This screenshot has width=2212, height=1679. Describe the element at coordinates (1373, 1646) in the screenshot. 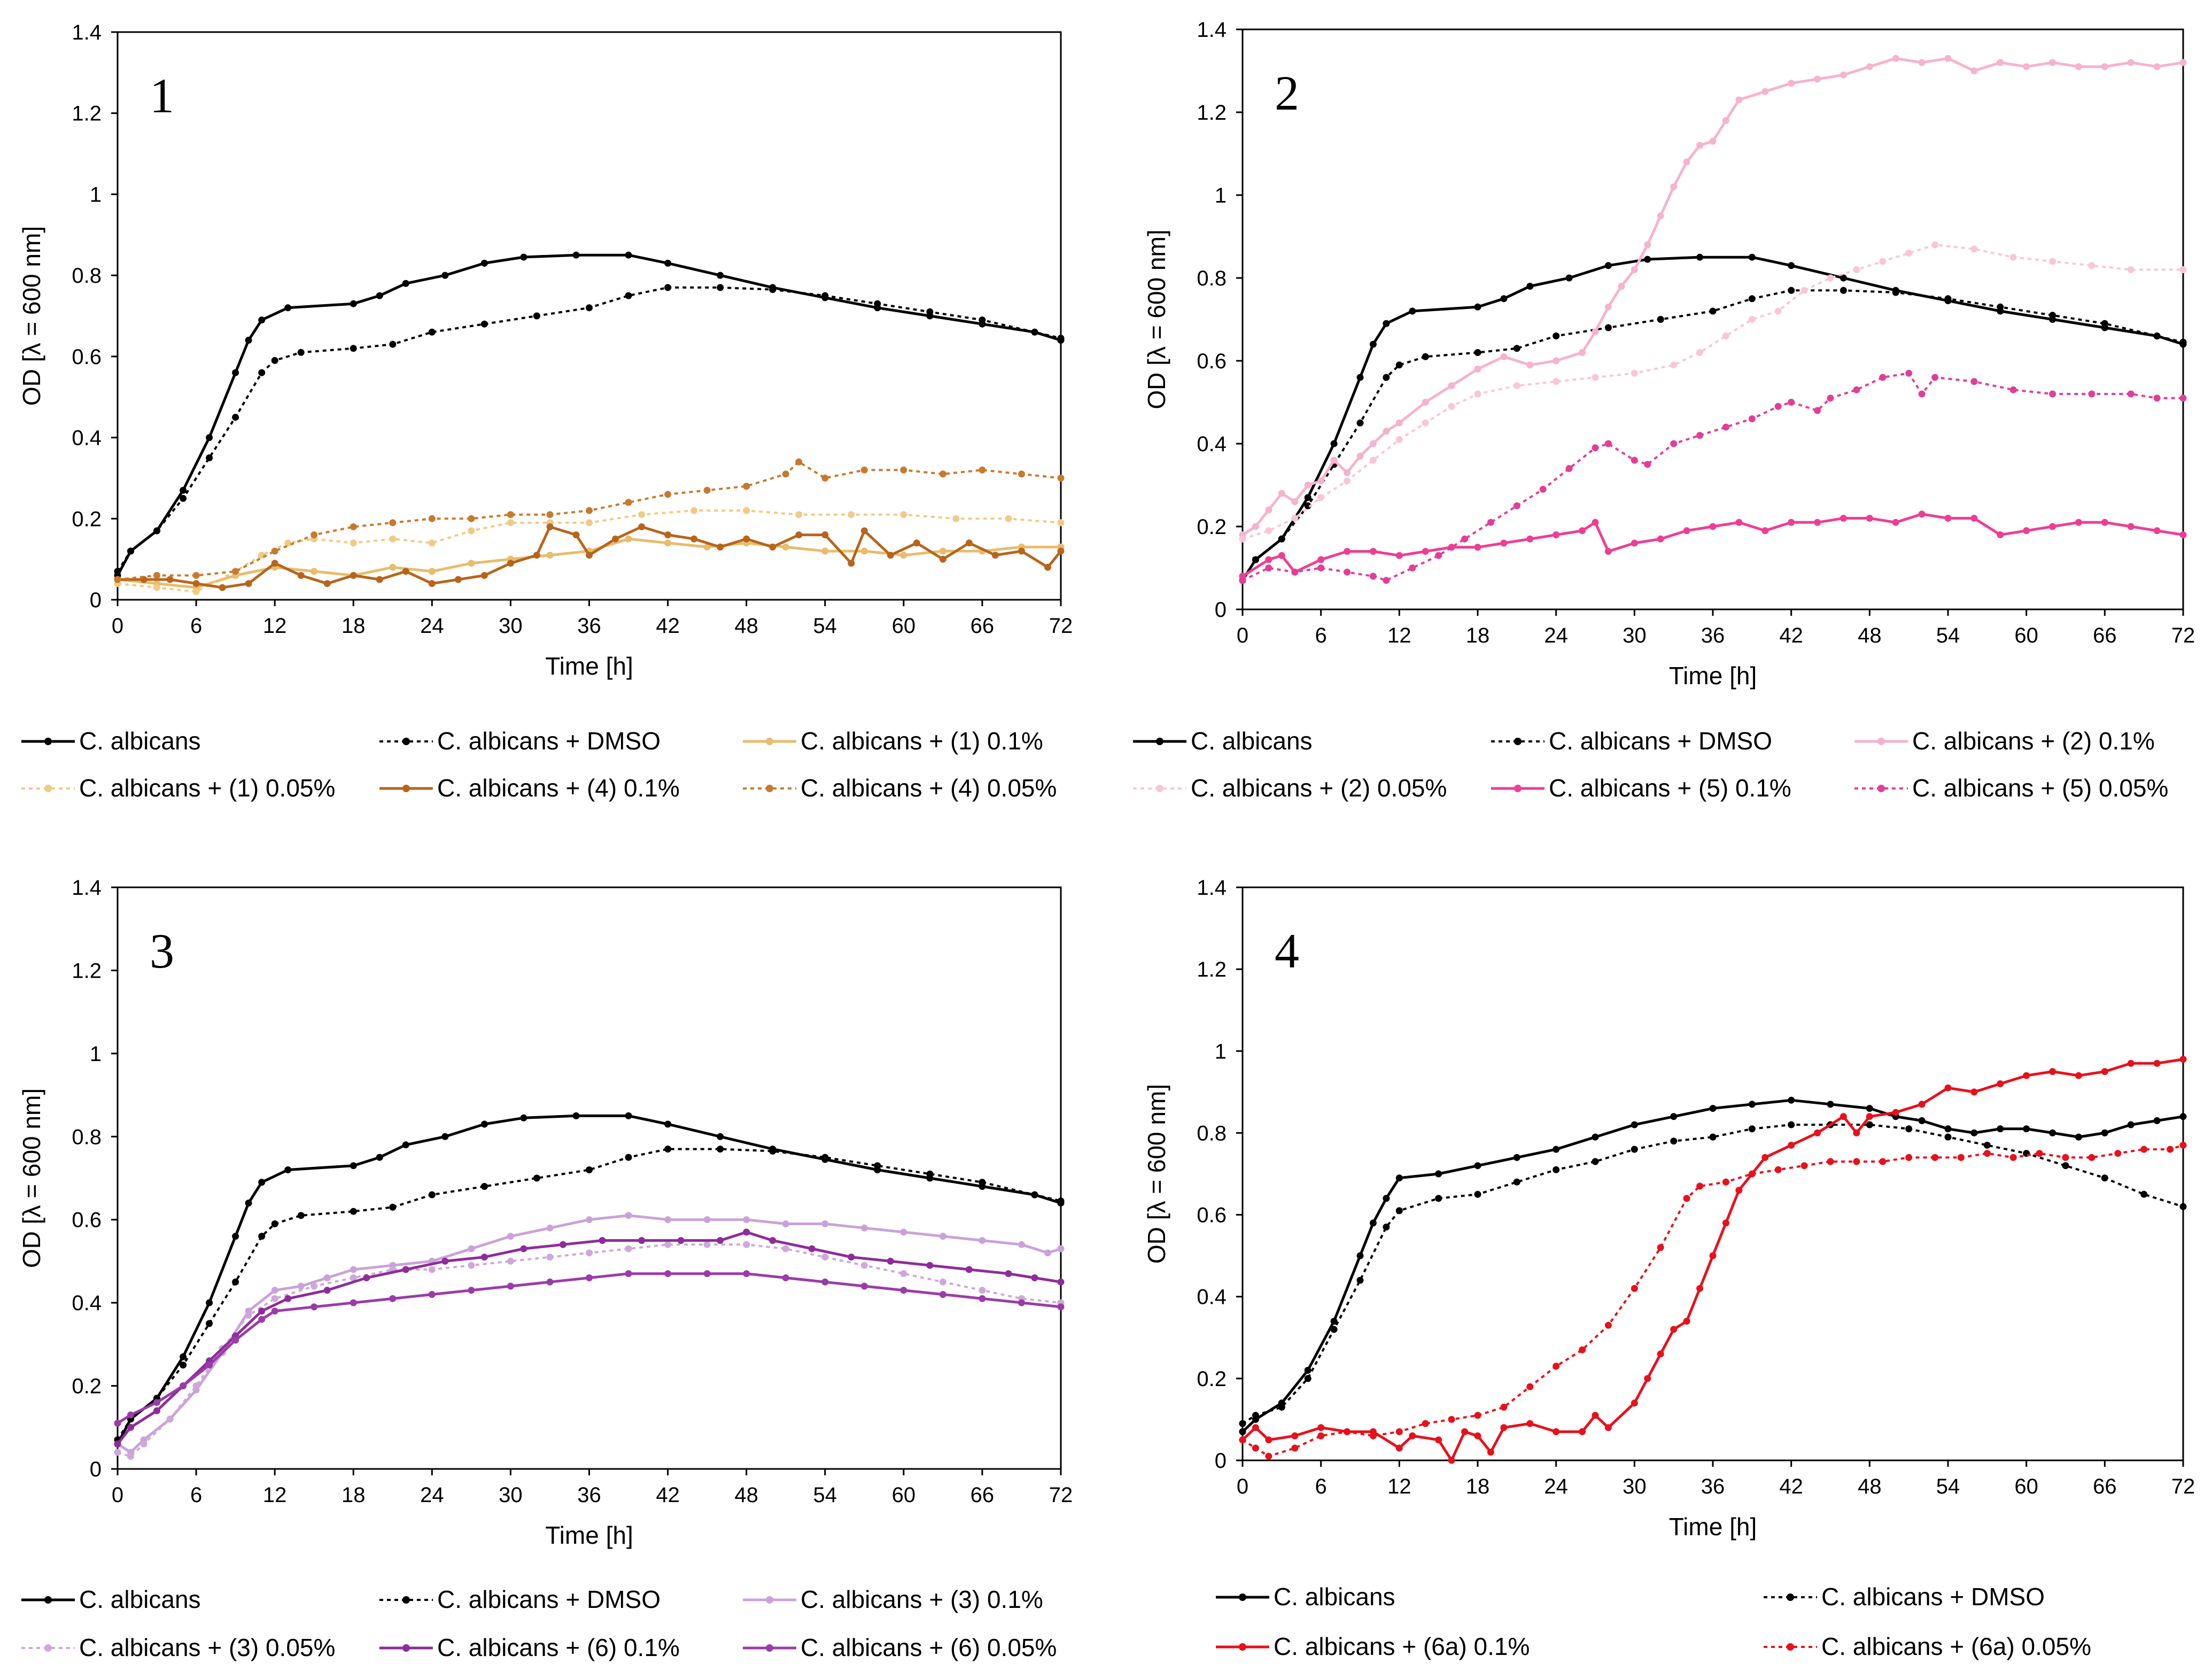

I see `legend-item: C. albicans + (6a) 0.1%` at that location.